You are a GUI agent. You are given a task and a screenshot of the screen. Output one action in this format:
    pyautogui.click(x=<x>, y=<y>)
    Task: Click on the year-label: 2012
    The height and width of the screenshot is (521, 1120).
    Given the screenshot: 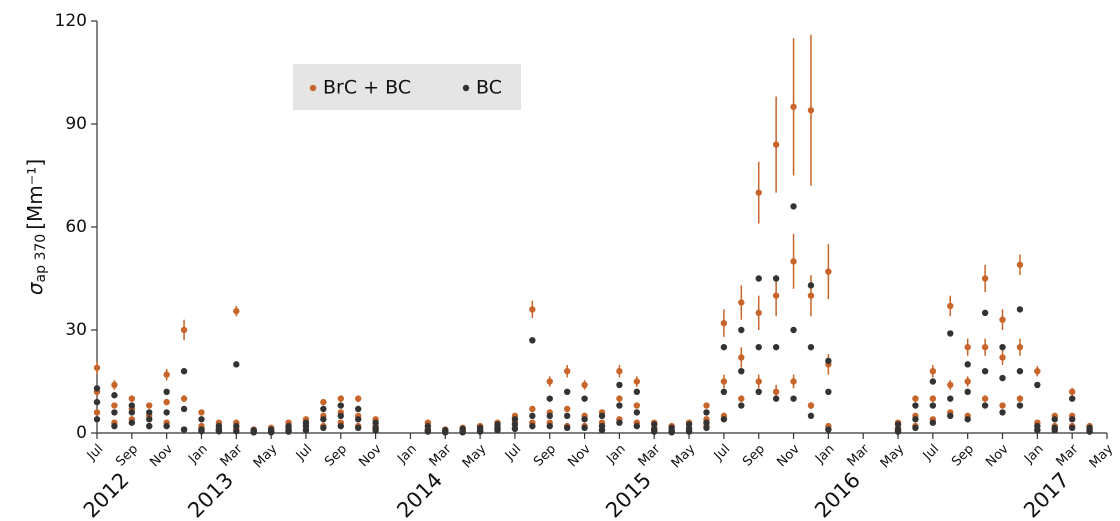 What is the action you would take?
    pyautogui.click(x=106, y=494)
    